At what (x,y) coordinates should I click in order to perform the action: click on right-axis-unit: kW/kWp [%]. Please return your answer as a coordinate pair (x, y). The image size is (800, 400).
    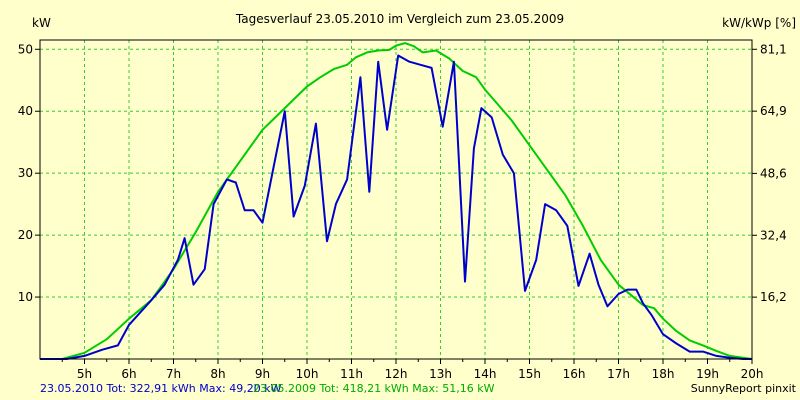
    Looking at the image, I should click on (759, 23).